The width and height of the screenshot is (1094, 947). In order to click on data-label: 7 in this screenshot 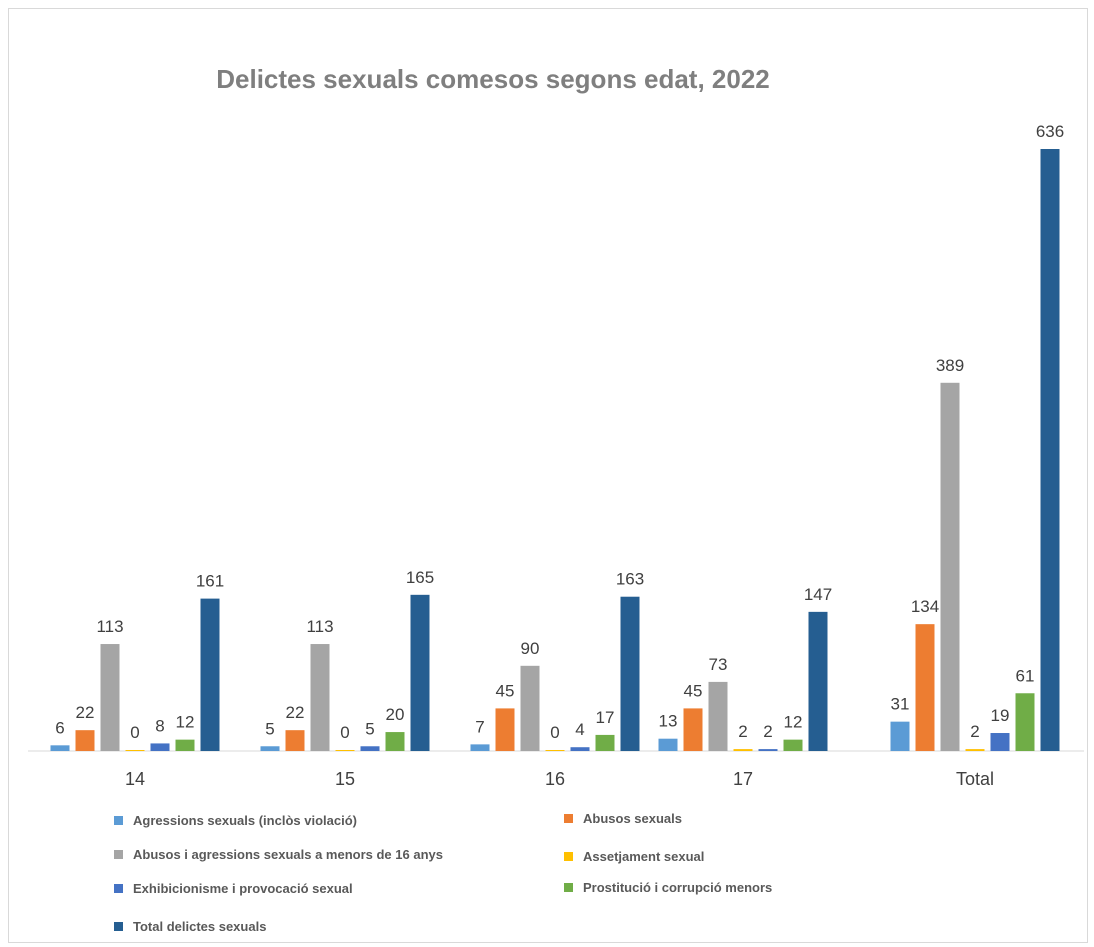, I will do `click(479, 726)`.